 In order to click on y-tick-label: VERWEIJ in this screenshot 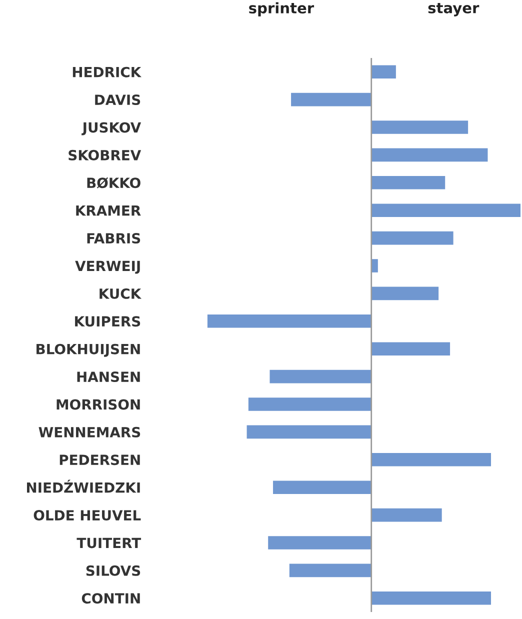, I will do `click(107, 267)`.